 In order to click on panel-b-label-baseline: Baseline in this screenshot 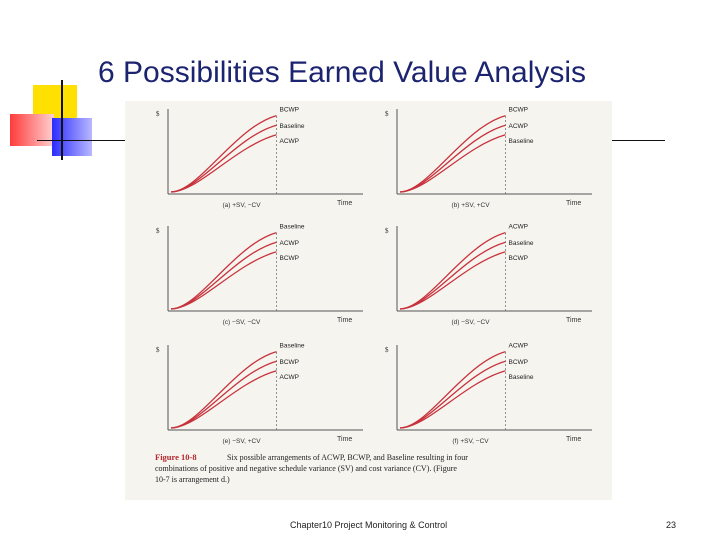, I will do `click(521, 141)`.